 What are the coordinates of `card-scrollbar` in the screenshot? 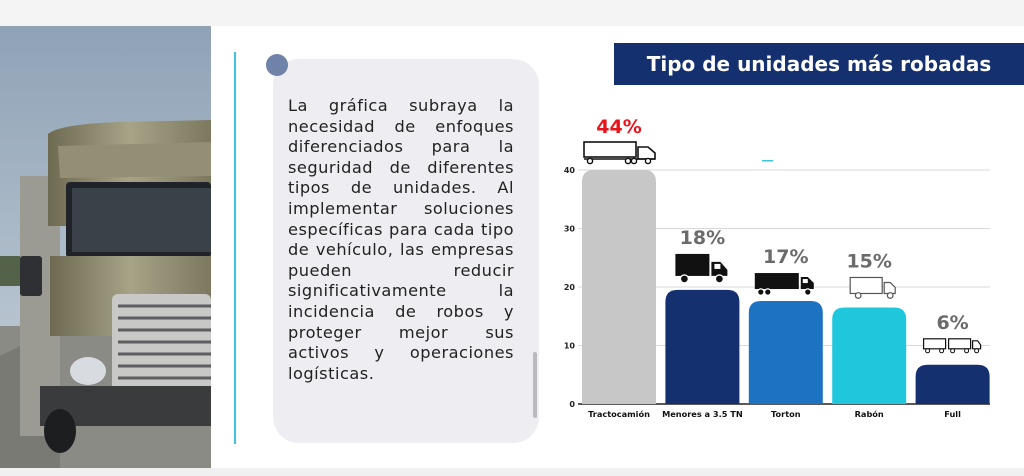 It's located at (535, 385).